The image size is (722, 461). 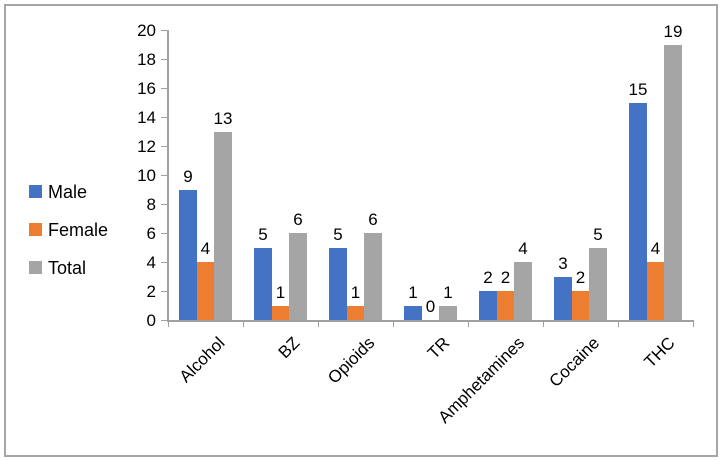 I want to click on value-label-female-thc: 4, so click(x=655, y=248).